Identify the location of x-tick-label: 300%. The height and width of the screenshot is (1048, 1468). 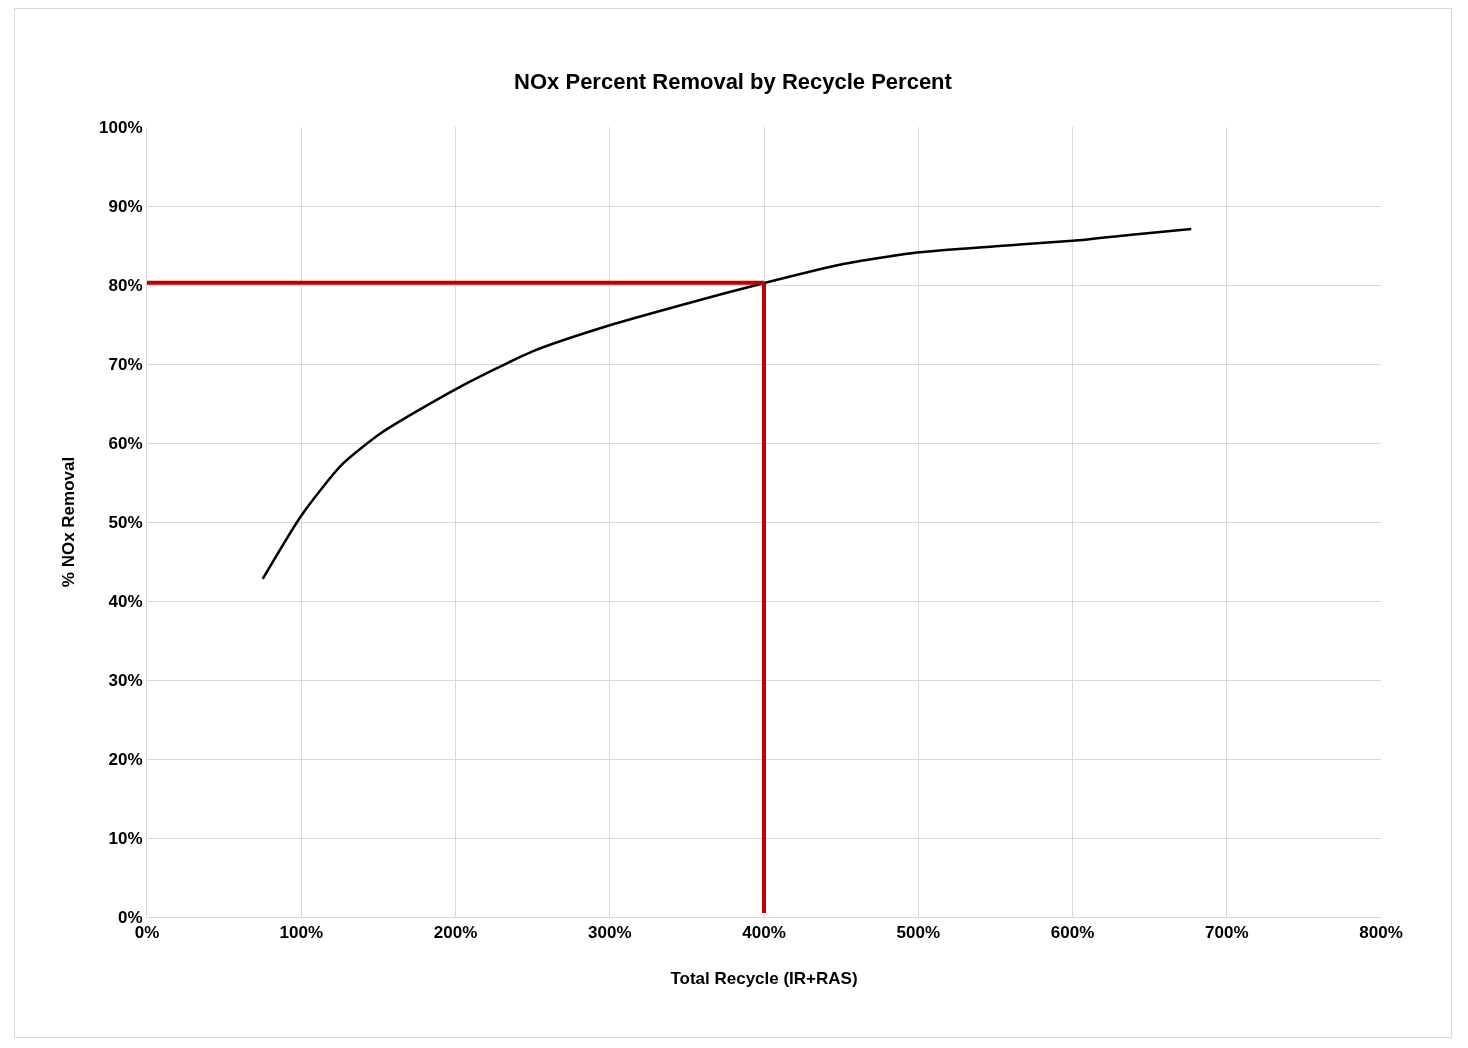
(610, 933).